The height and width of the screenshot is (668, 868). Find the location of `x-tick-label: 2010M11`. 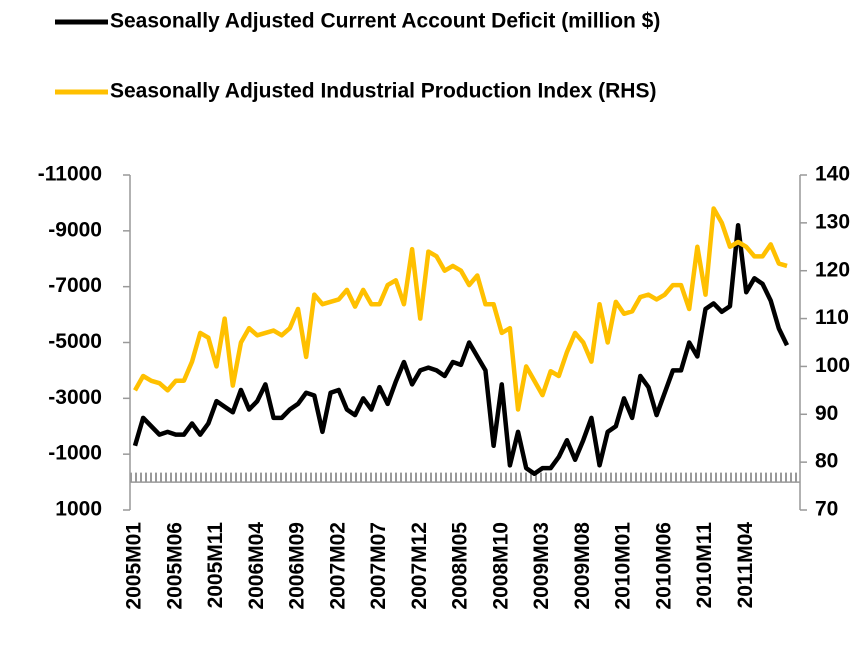

x-tick-label: 2010M11 is located at coordinates (704, 565).